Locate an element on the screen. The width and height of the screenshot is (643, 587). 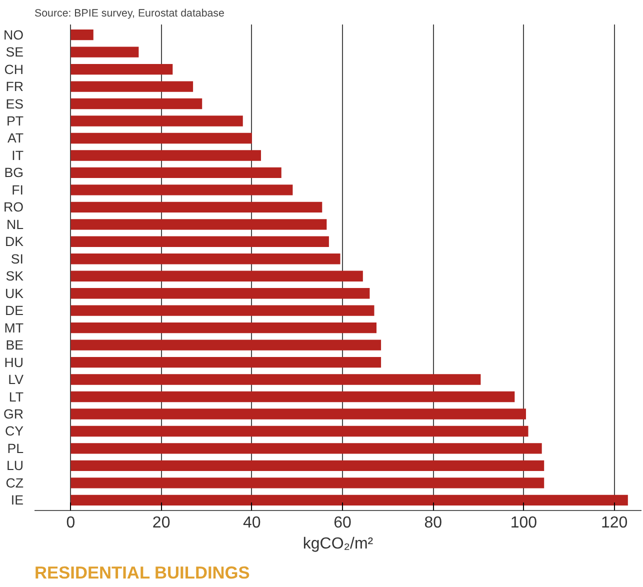
text: RESIDENTIAL BUILDINGS is located at coordinates (142, 572).